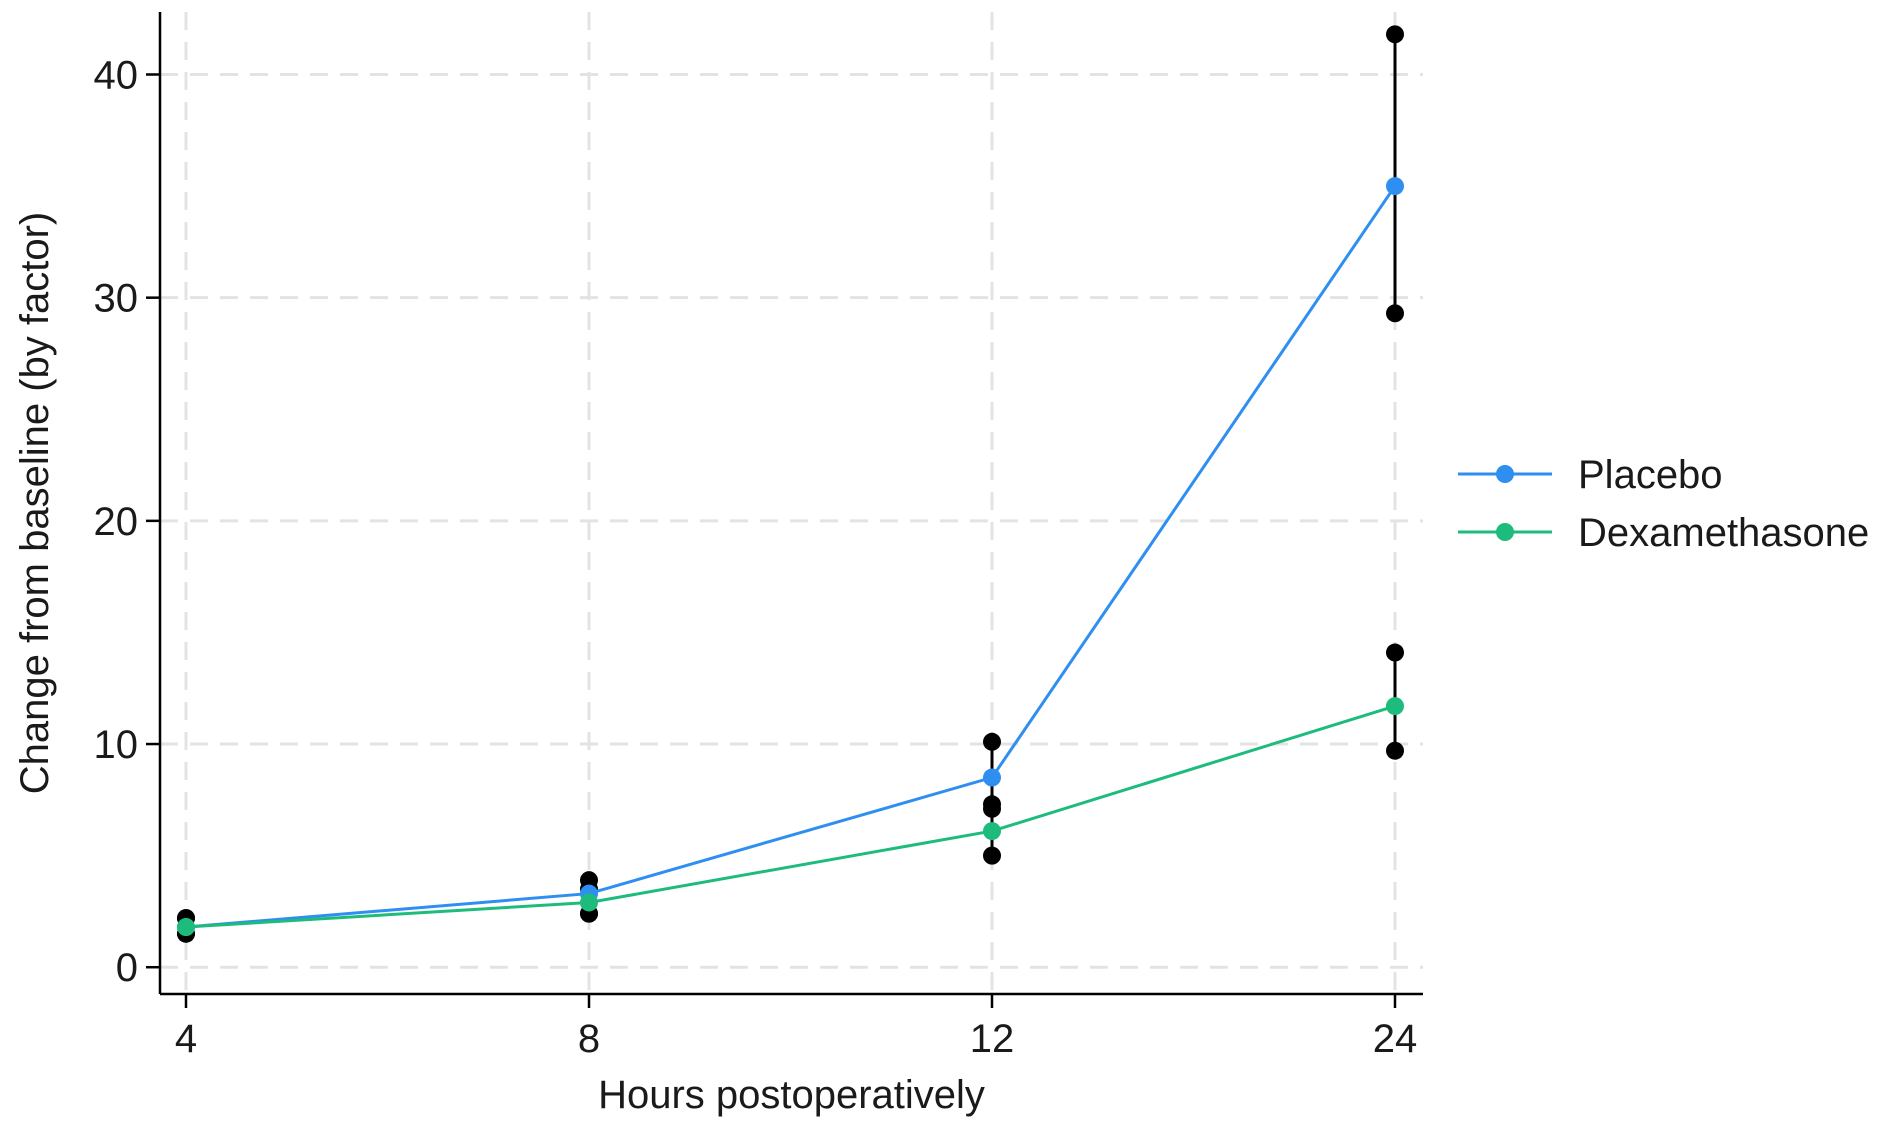 This screenshot has height=1126, width=1887. I want to click on y-tick-label: 40, so click(116, 75).